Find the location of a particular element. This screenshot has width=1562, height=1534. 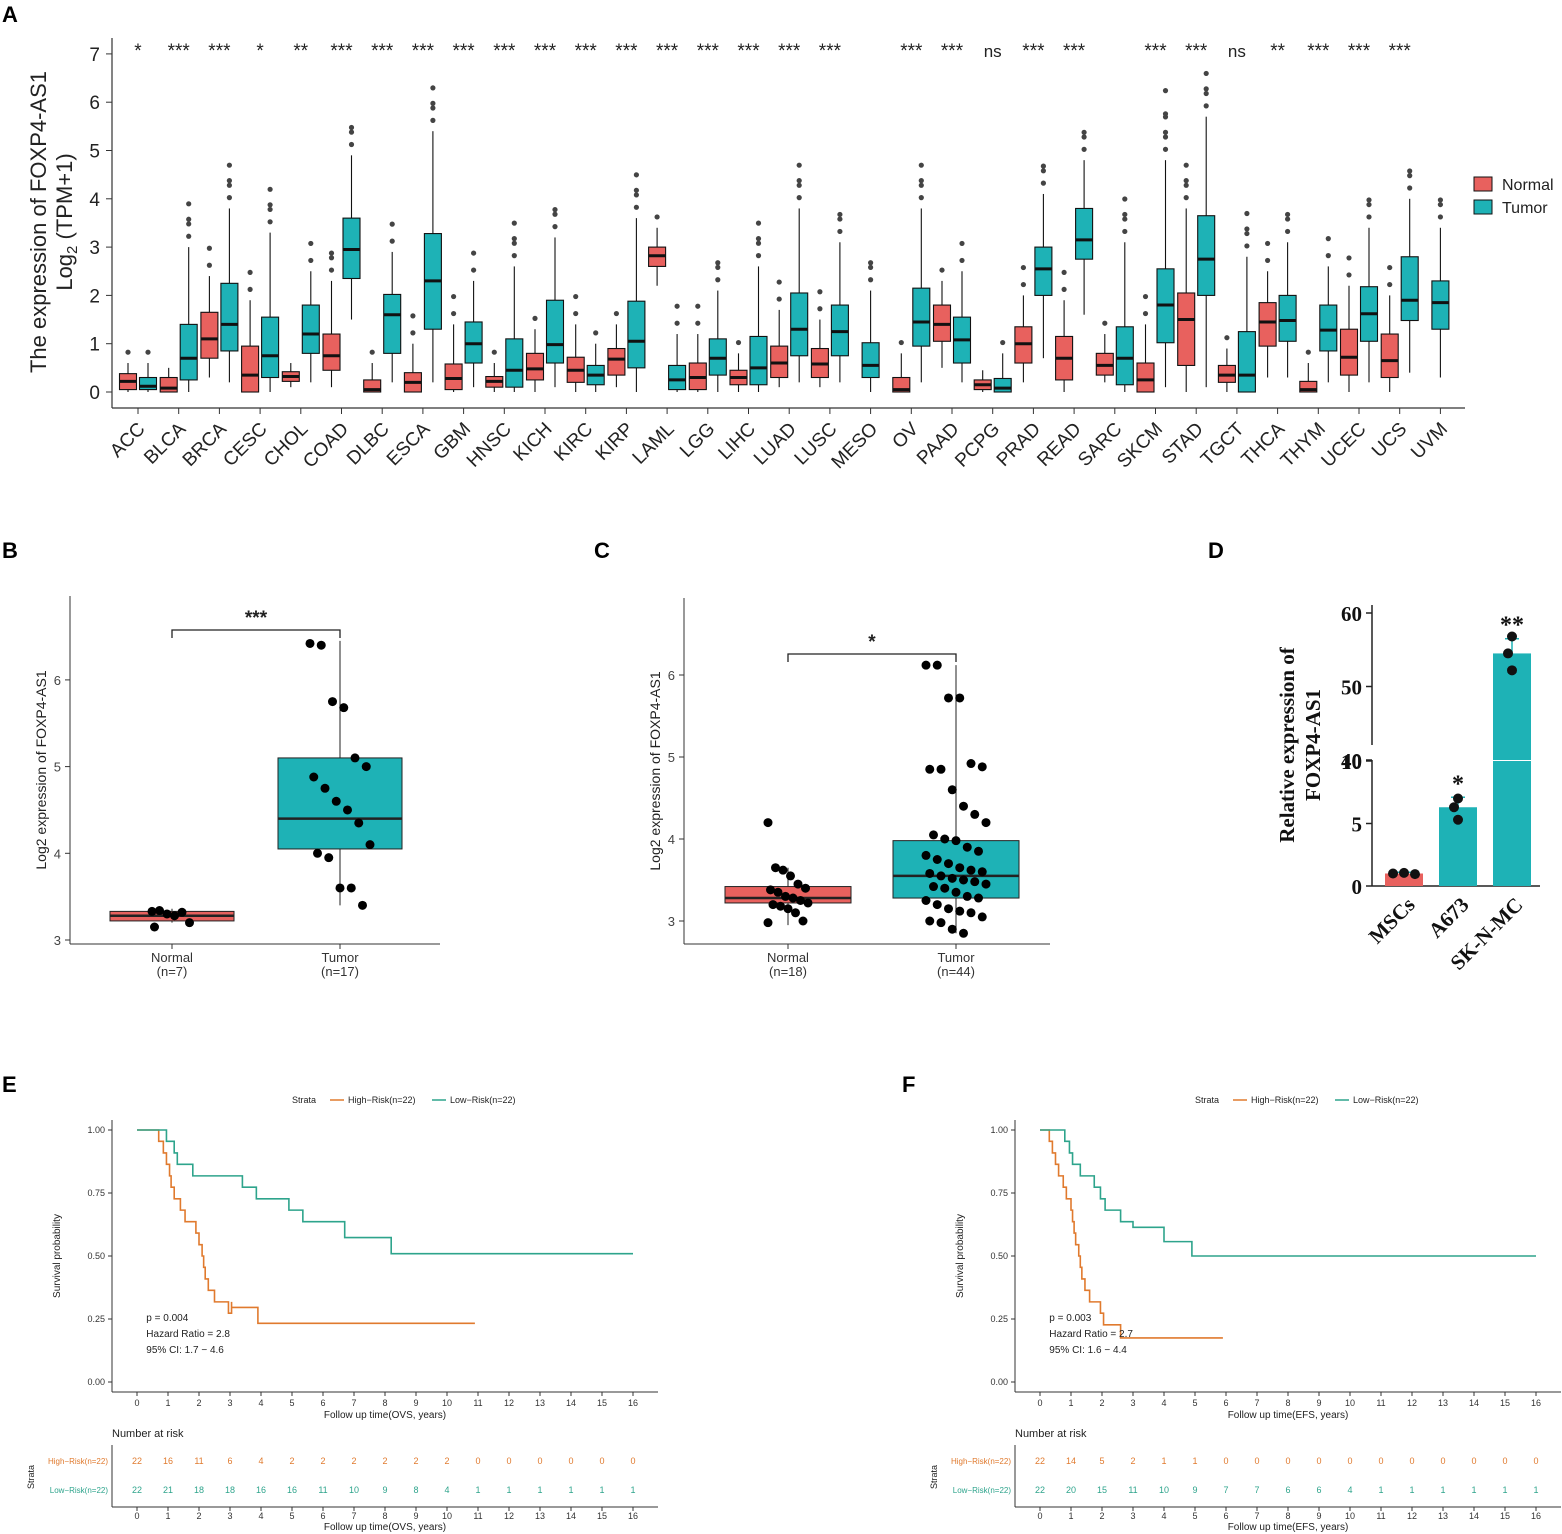

y-axis-label: Log2 expression of FOXP4-AS1 is located at coordinates (41, 769).